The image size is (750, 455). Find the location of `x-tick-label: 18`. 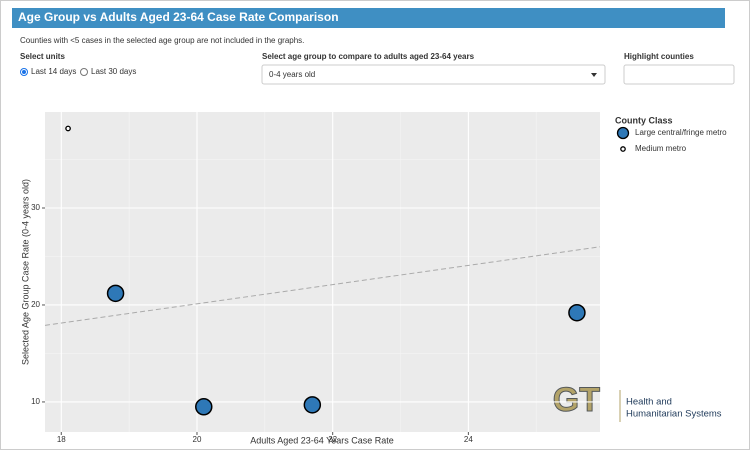

x-tick-label: 18 is located at coordinates (61, 439).